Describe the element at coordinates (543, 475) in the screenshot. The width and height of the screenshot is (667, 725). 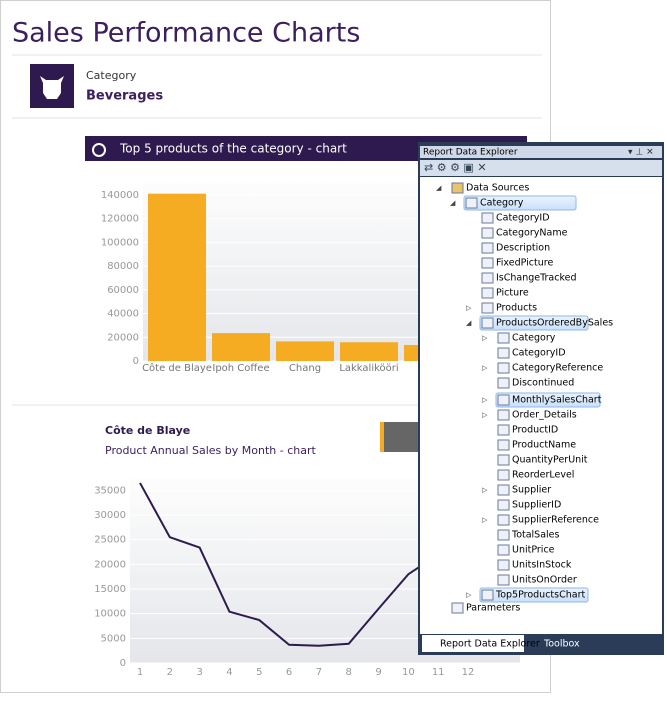
I see `tree-item: ReorderLevel` at that location.